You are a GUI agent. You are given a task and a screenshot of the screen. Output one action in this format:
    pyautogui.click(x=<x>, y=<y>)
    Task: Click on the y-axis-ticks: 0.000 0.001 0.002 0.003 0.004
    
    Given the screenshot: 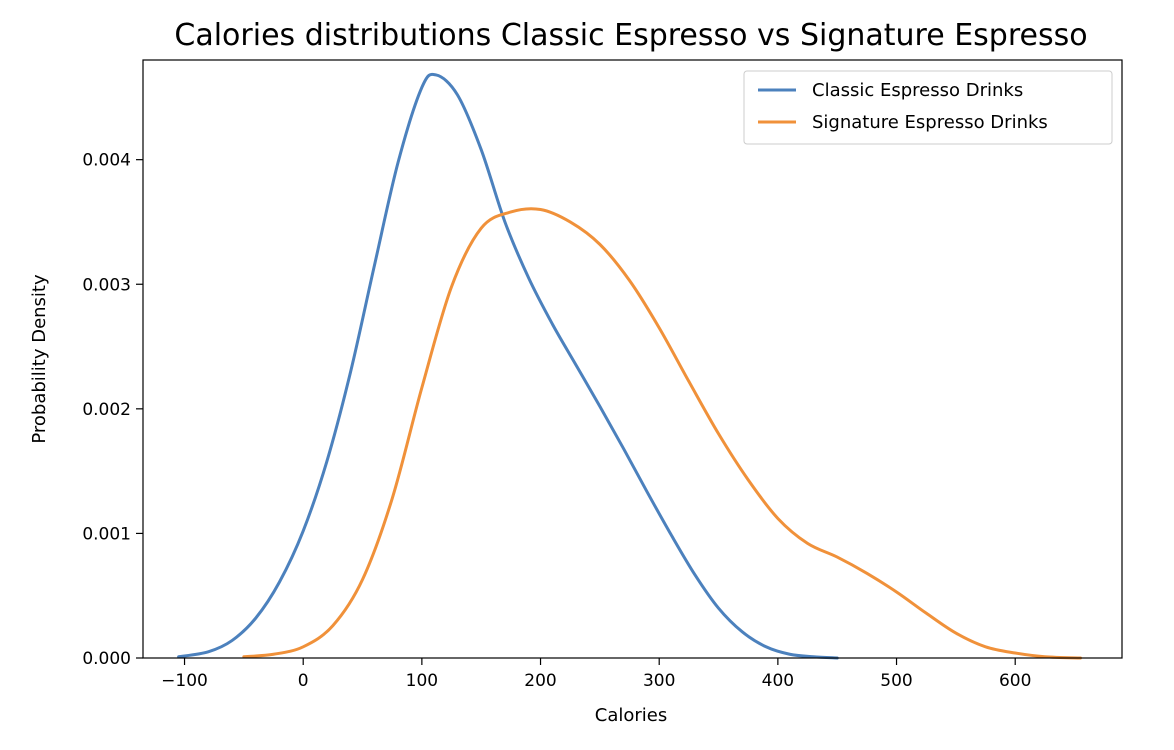 What is the action you would take?
    pyautogui.click(x=112, y=410)
    